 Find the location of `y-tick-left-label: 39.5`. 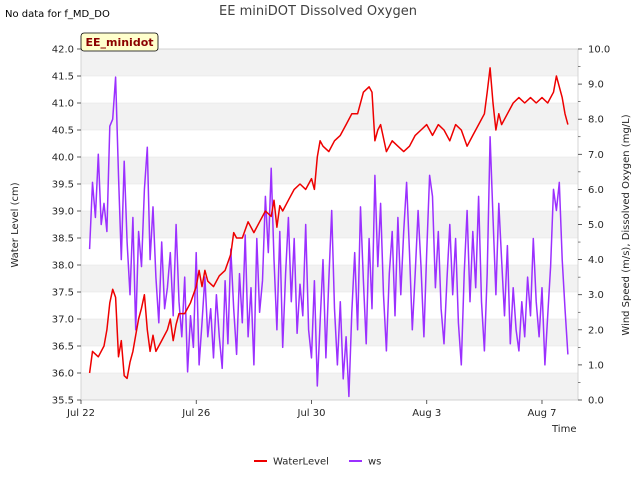

y-tick-left-label: 39.5 is located at coordinates (63, 185).